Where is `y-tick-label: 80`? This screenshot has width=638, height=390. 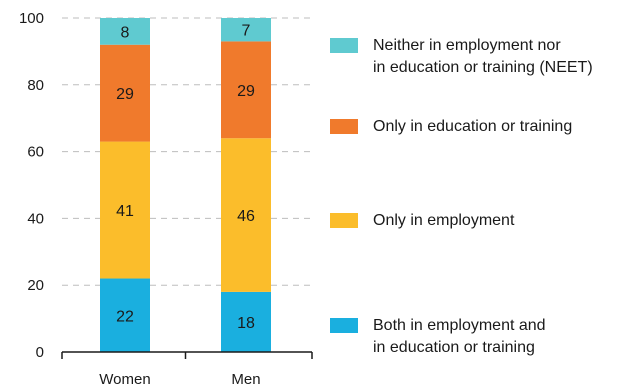
y-tick-label: 80 is located at coordinates (35, 85).